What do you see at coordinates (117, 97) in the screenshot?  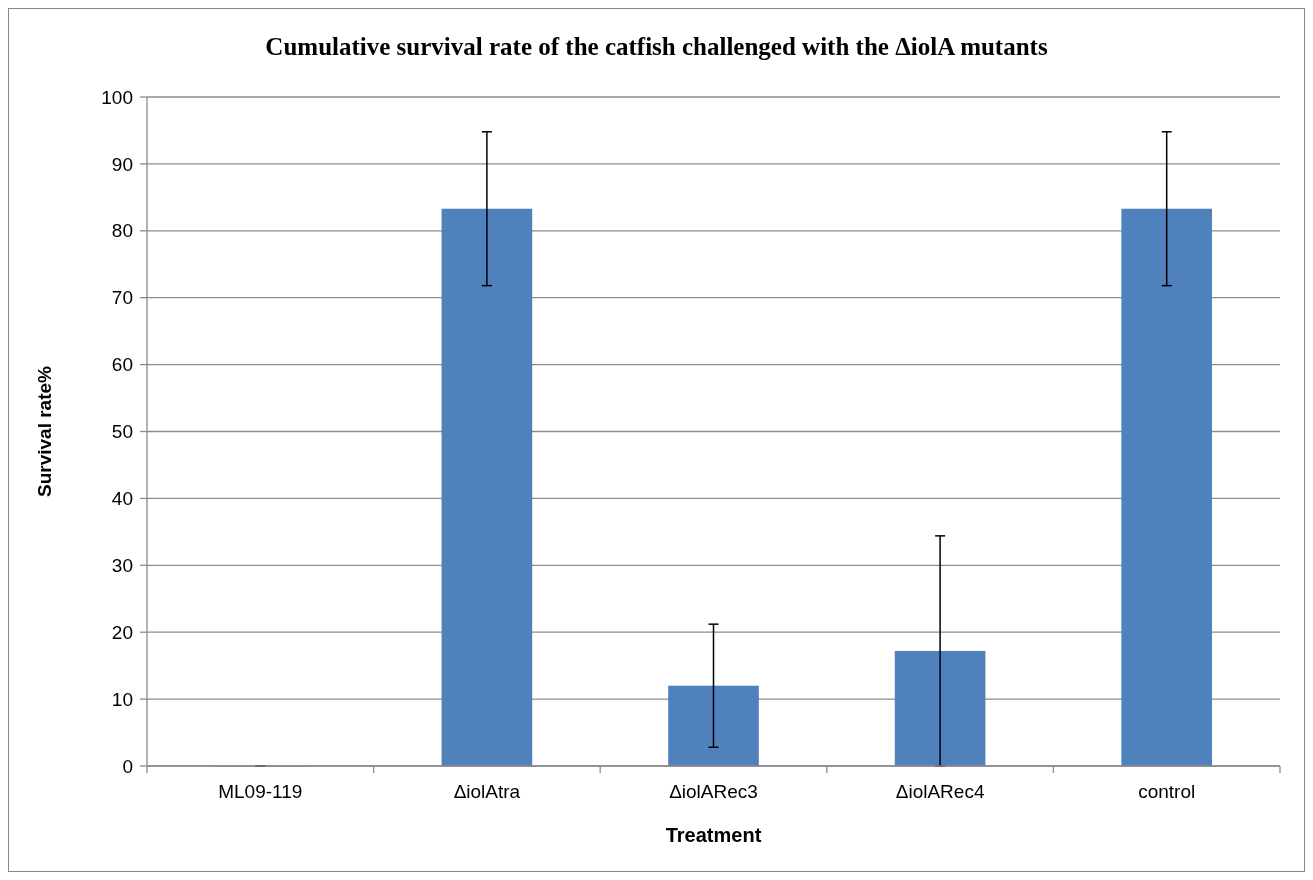 I see `y-tick-label: 100` at bounding box center [117, 97].